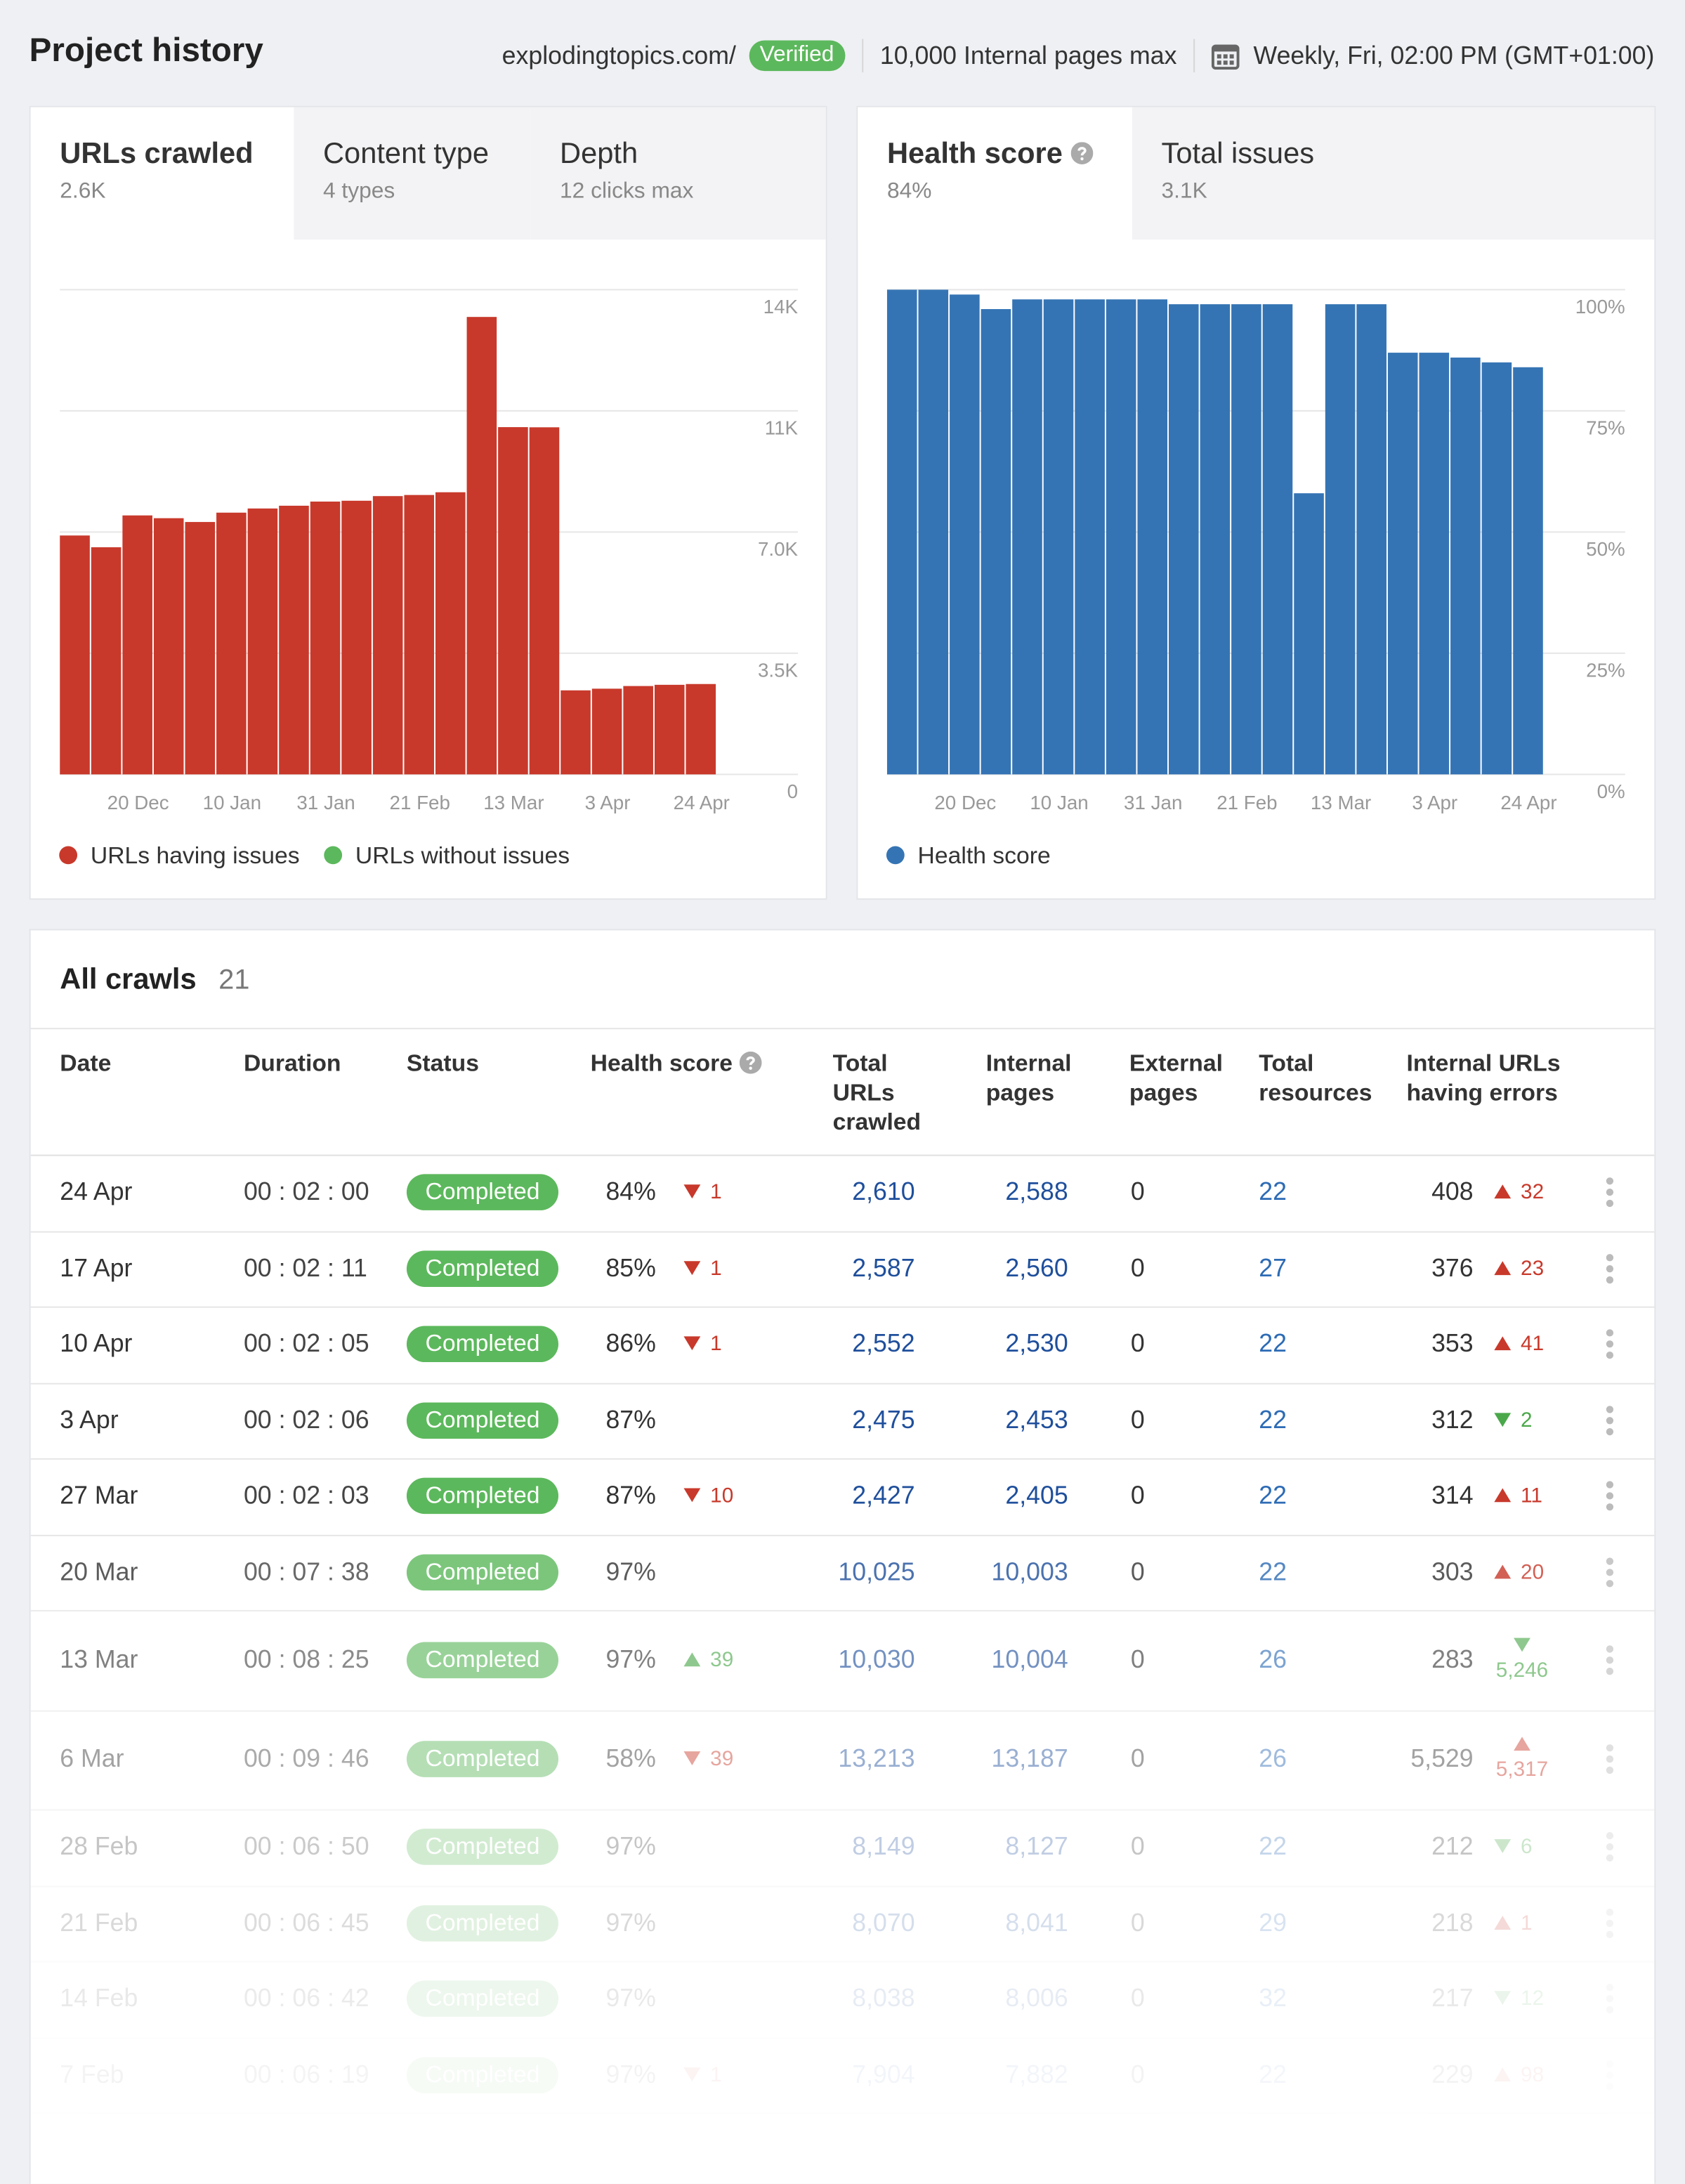  What do you see at coordinates (97, 1343) in the screenshot?
I see `date: 10 Apr` at bounding box center [97, 1343].